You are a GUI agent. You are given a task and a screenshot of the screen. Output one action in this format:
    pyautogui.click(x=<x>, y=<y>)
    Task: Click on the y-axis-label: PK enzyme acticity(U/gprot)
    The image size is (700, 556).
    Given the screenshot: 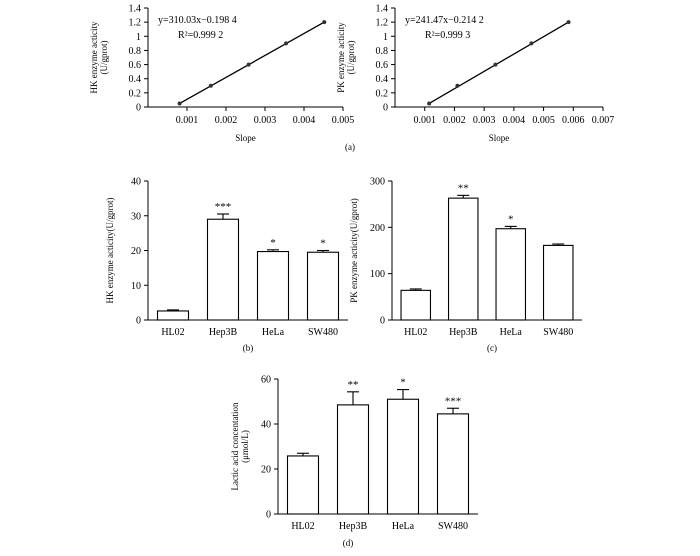 What is the action you would take?
    pyautogui.click(x=354, y=250)
    